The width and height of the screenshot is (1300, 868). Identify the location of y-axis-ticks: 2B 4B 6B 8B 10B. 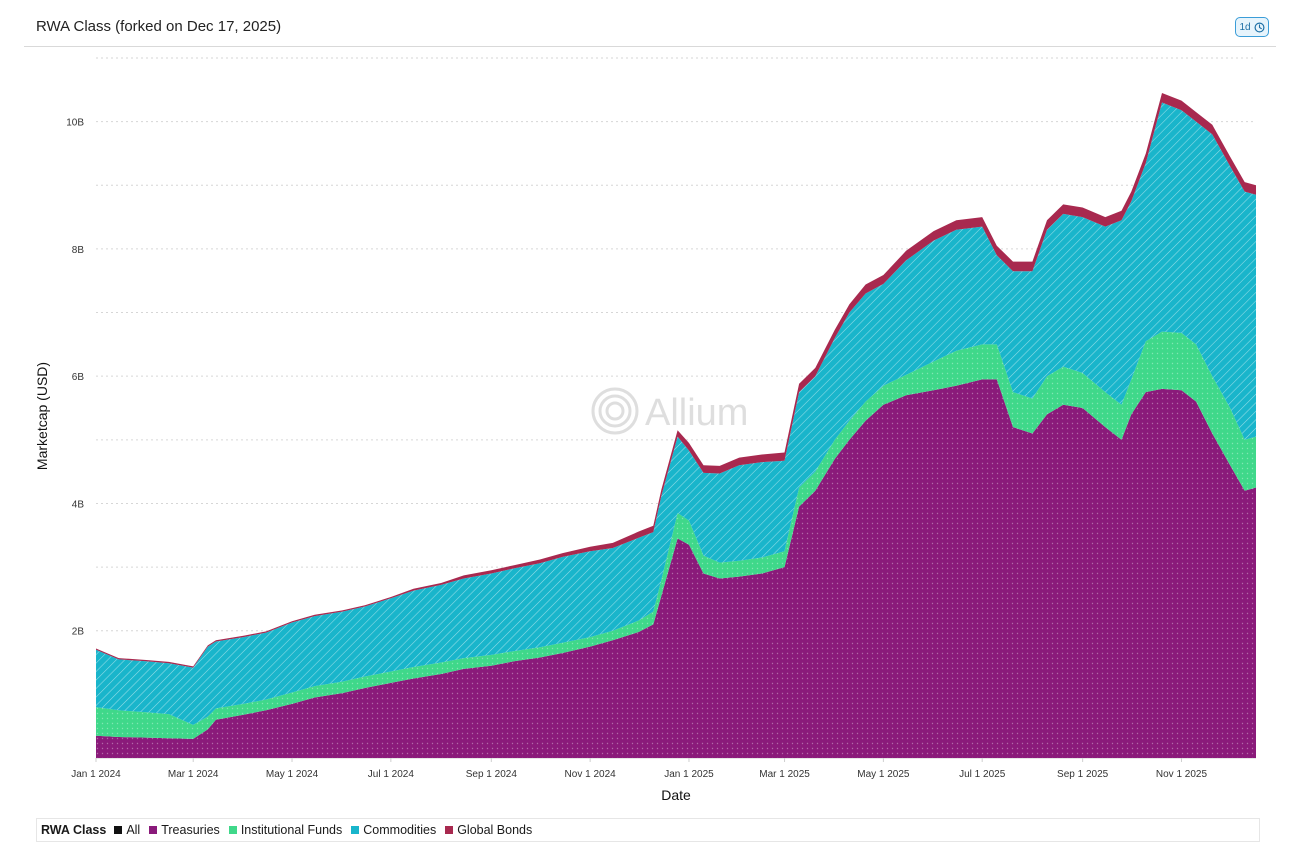
(75, 378).